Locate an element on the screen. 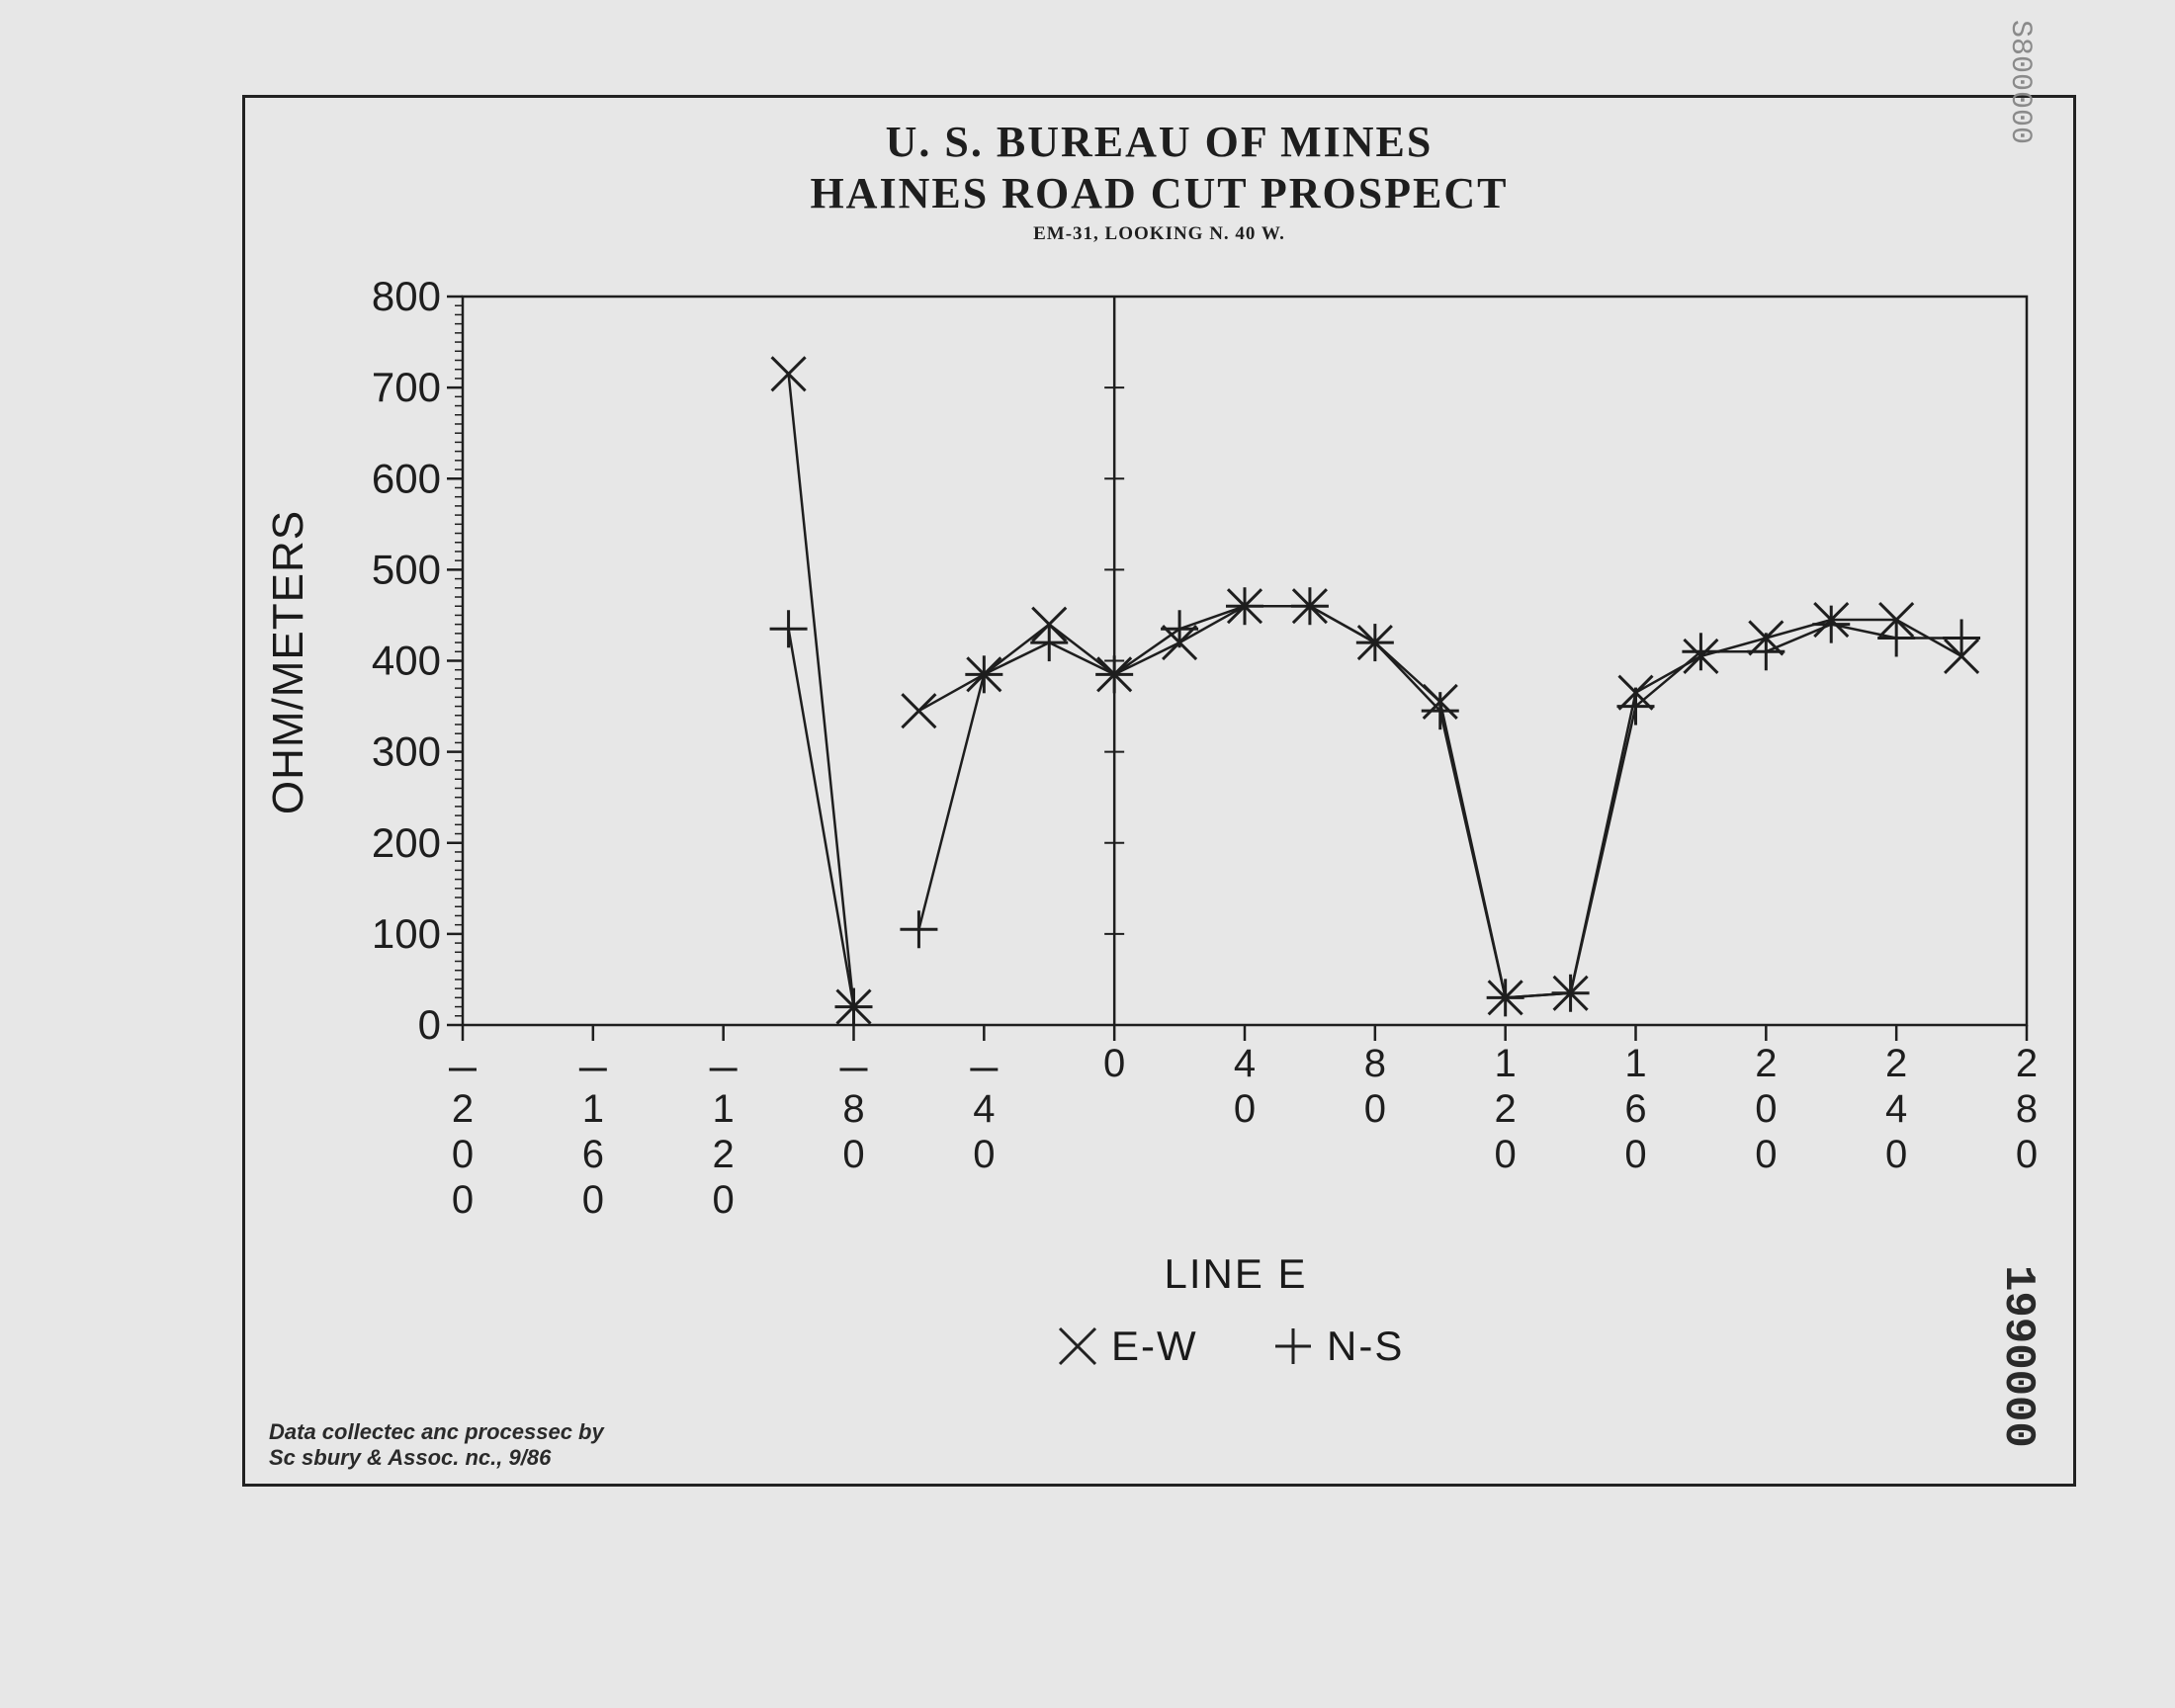 The height and width of the screenshot is (1708, 2175). plus-marker-icon is located at coordinates (1293, 1346).